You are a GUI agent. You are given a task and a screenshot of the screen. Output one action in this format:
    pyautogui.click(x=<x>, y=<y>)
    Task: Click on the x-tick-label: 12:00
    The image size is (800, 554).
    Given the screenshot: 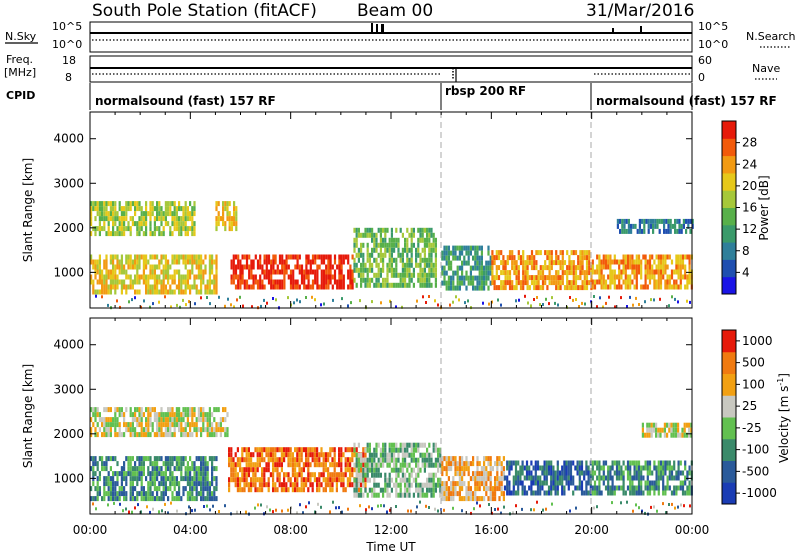 What is the action you would take?
    pyautogui.click(x=391, y=530)
    